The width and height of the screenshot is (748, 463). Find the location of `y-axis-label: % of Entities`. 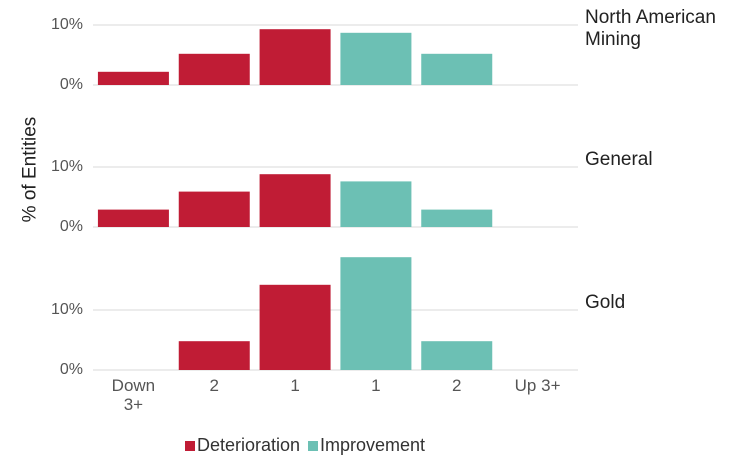

y-axis-label: % of Entities is located at coordinates (30, 169).